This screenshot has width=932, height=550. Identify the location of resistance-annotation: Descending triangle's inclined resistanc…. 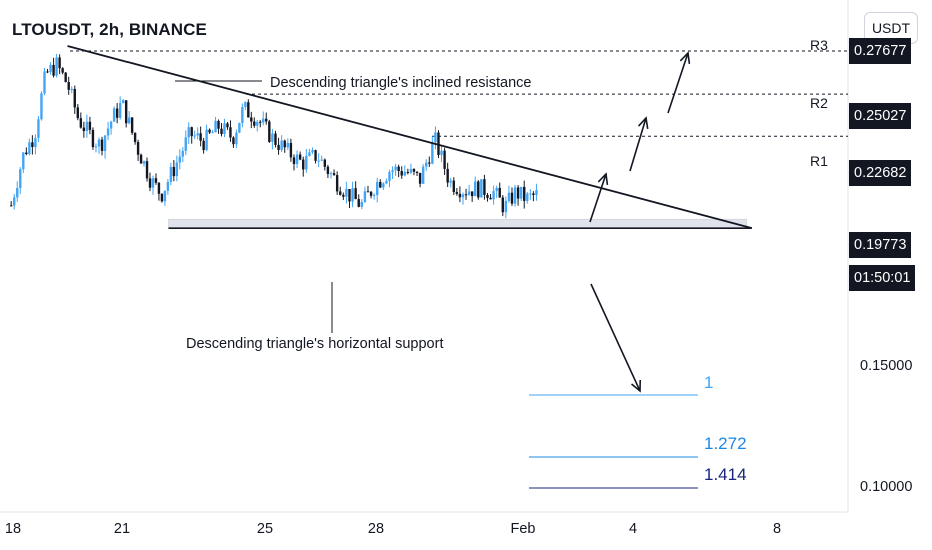
(401, 83).